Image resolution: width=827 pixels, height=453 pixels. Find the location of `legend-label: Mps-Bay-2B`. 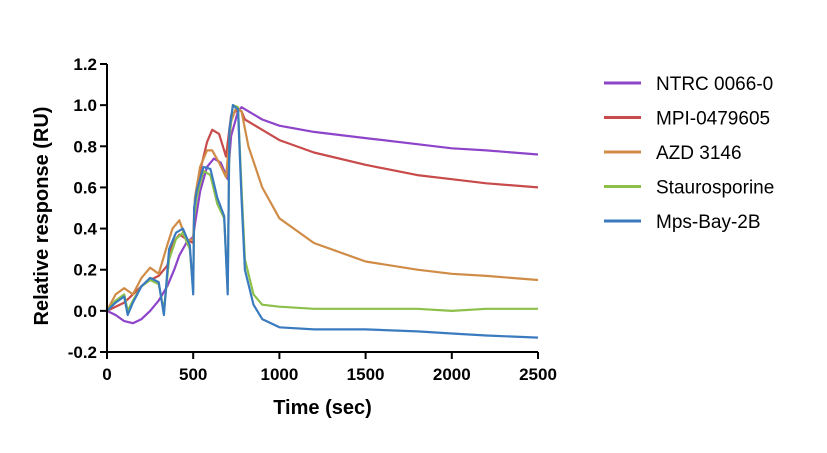

legend-label: Mps-Bay-2B is located at coordinates (708, 222).